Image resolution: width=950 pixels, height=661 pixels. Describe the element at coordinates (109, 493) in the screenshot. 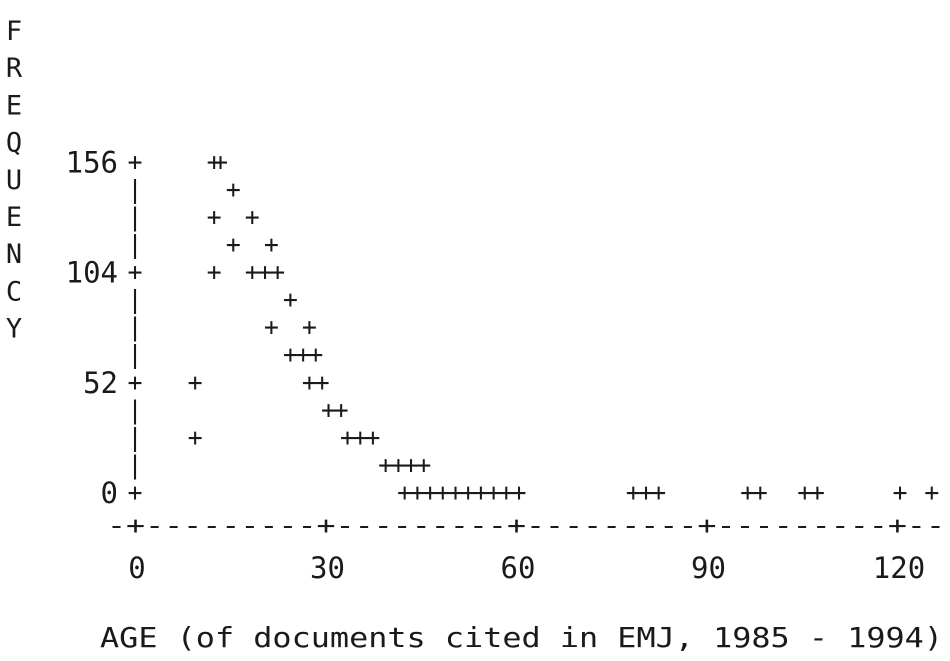

I see `y-tick-label: 0` at that location.